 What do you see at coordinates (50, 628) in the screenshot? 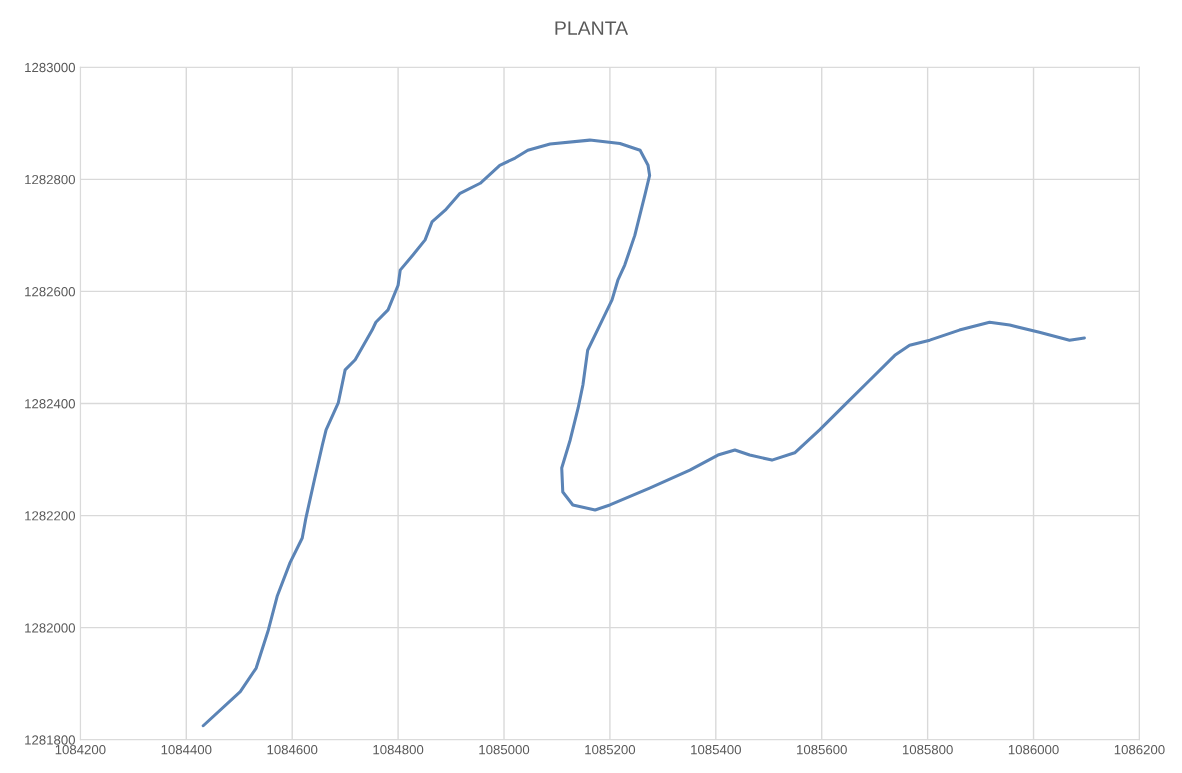
I see `y-tick-label: 1282000` at bounding box center [50, 628].